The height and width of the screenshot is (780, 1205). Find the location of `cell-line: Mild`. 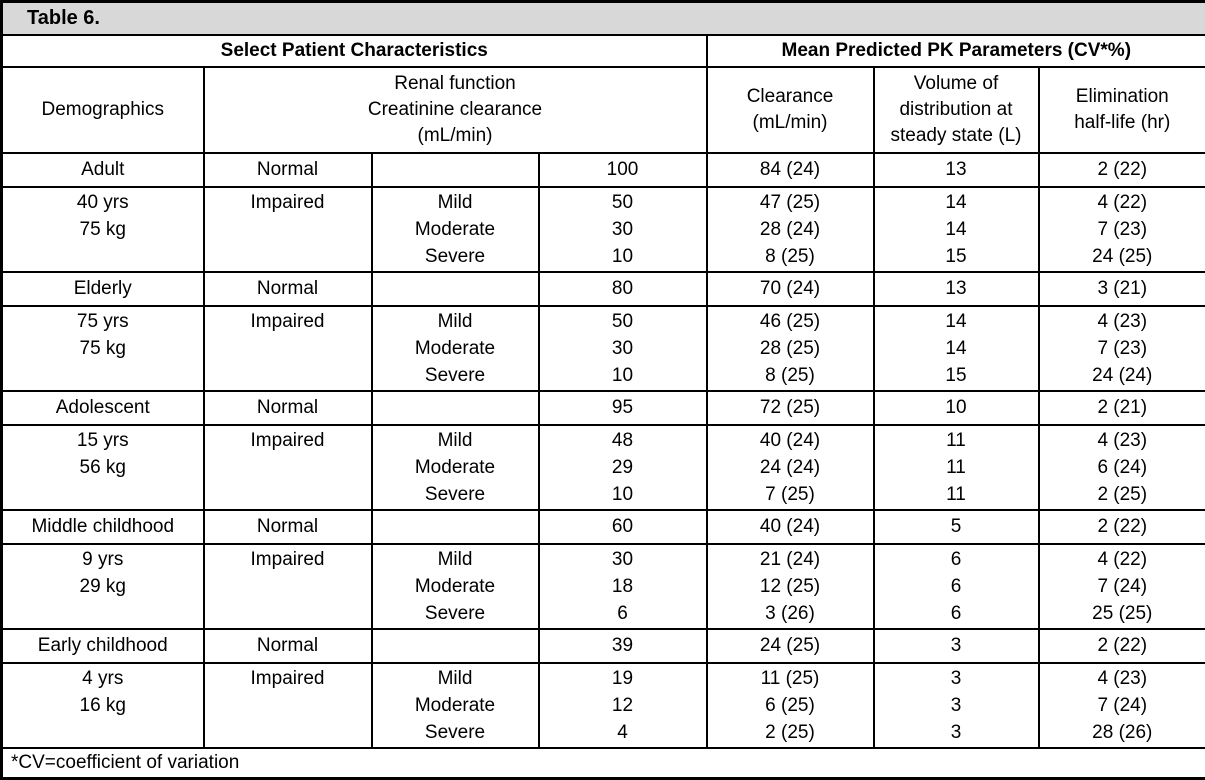

cell-line: Mild is located at coordinates (455, 321).